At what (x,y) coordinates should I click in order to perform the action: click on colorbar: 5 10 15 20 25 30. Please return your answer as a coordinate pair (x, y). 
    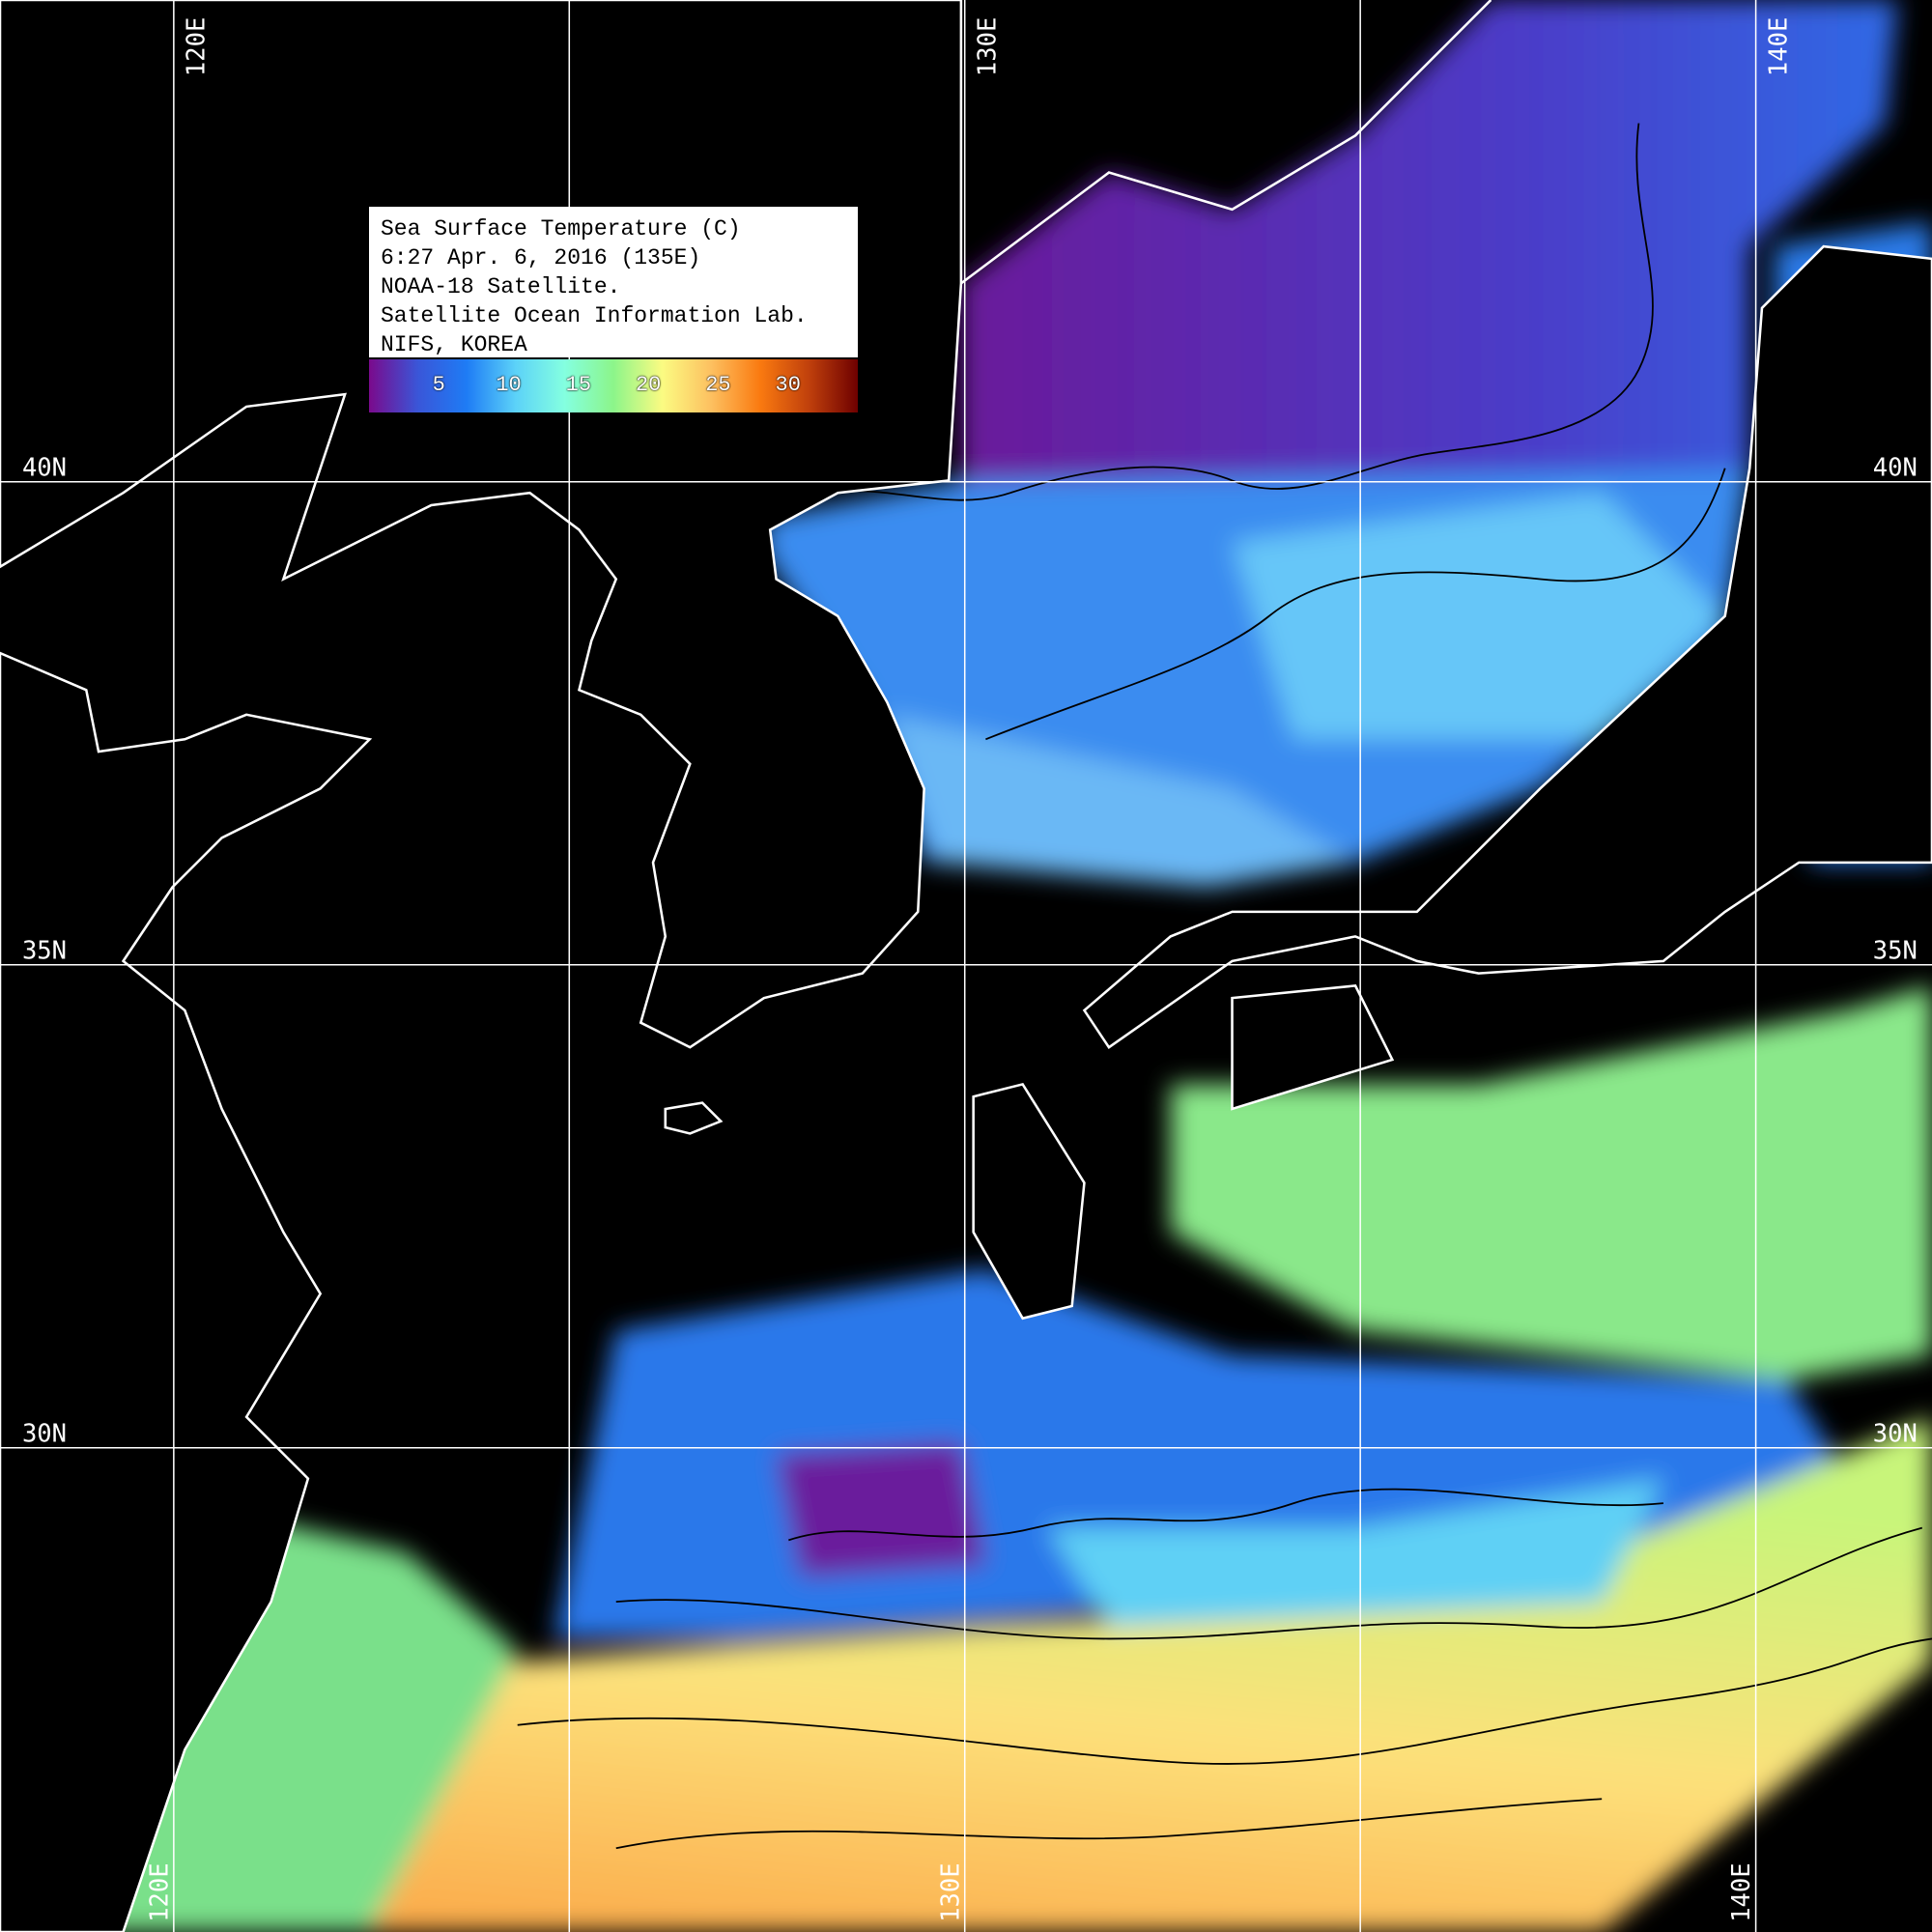
    Looking at the image, I should click on (613, 385).